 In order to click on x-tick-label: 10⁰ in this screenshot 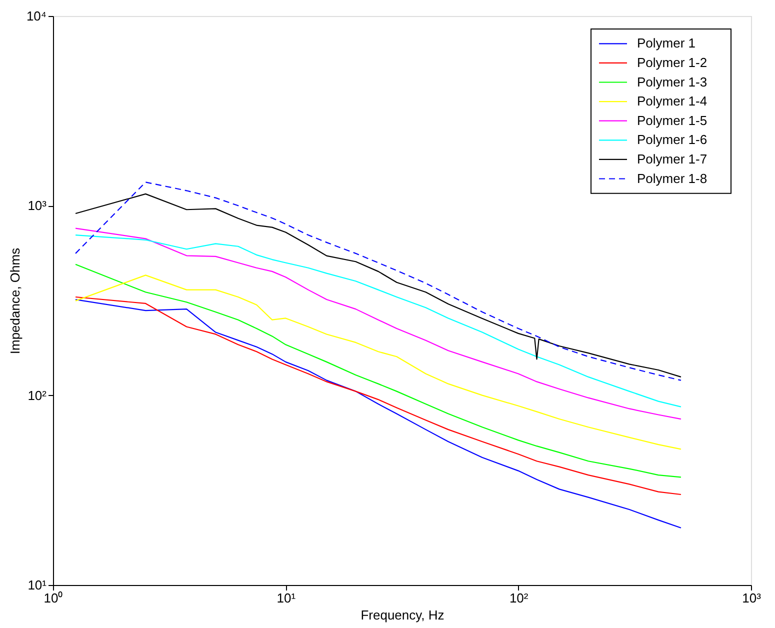, I will do `click(54, 598)`.